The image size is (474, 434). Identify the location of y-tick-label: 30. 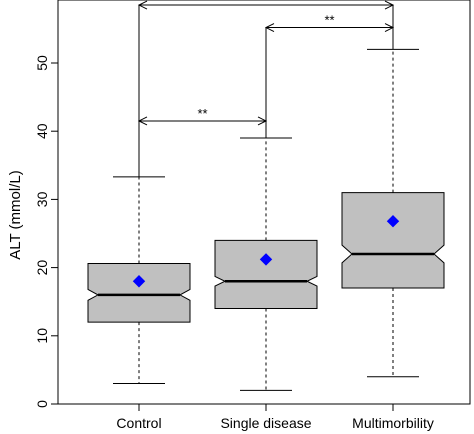
(42, 199).